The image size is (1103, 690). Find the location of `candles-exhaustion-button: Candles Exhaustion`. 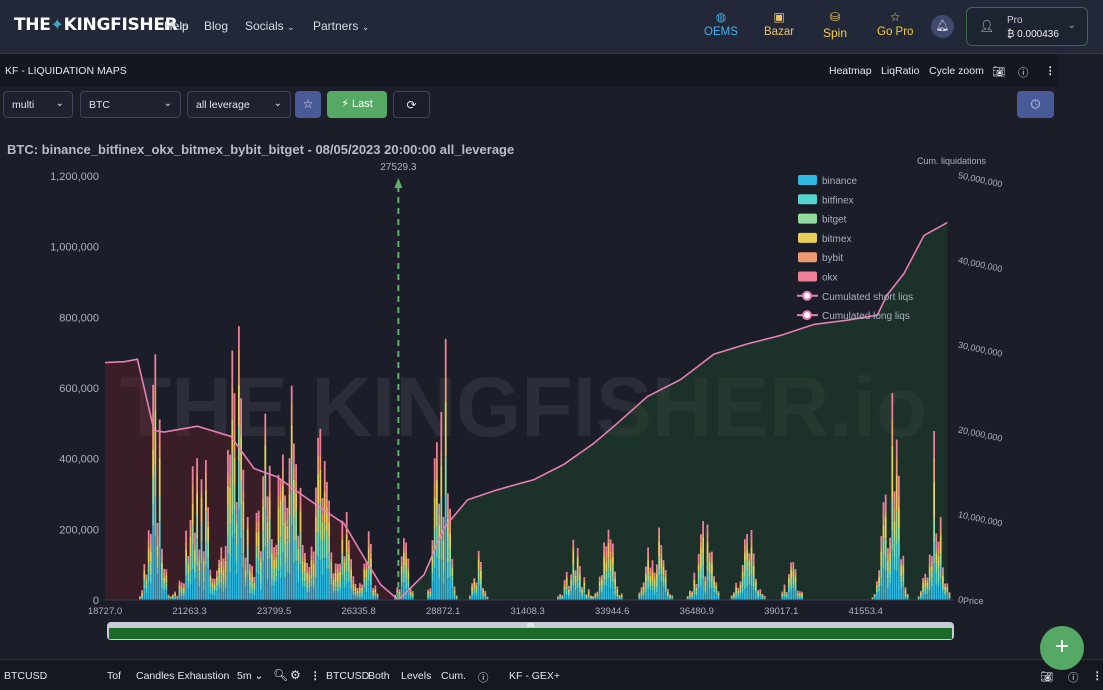

candles-exhaustion-button: Candles Exhaustion is located at coordinates (183, 676).